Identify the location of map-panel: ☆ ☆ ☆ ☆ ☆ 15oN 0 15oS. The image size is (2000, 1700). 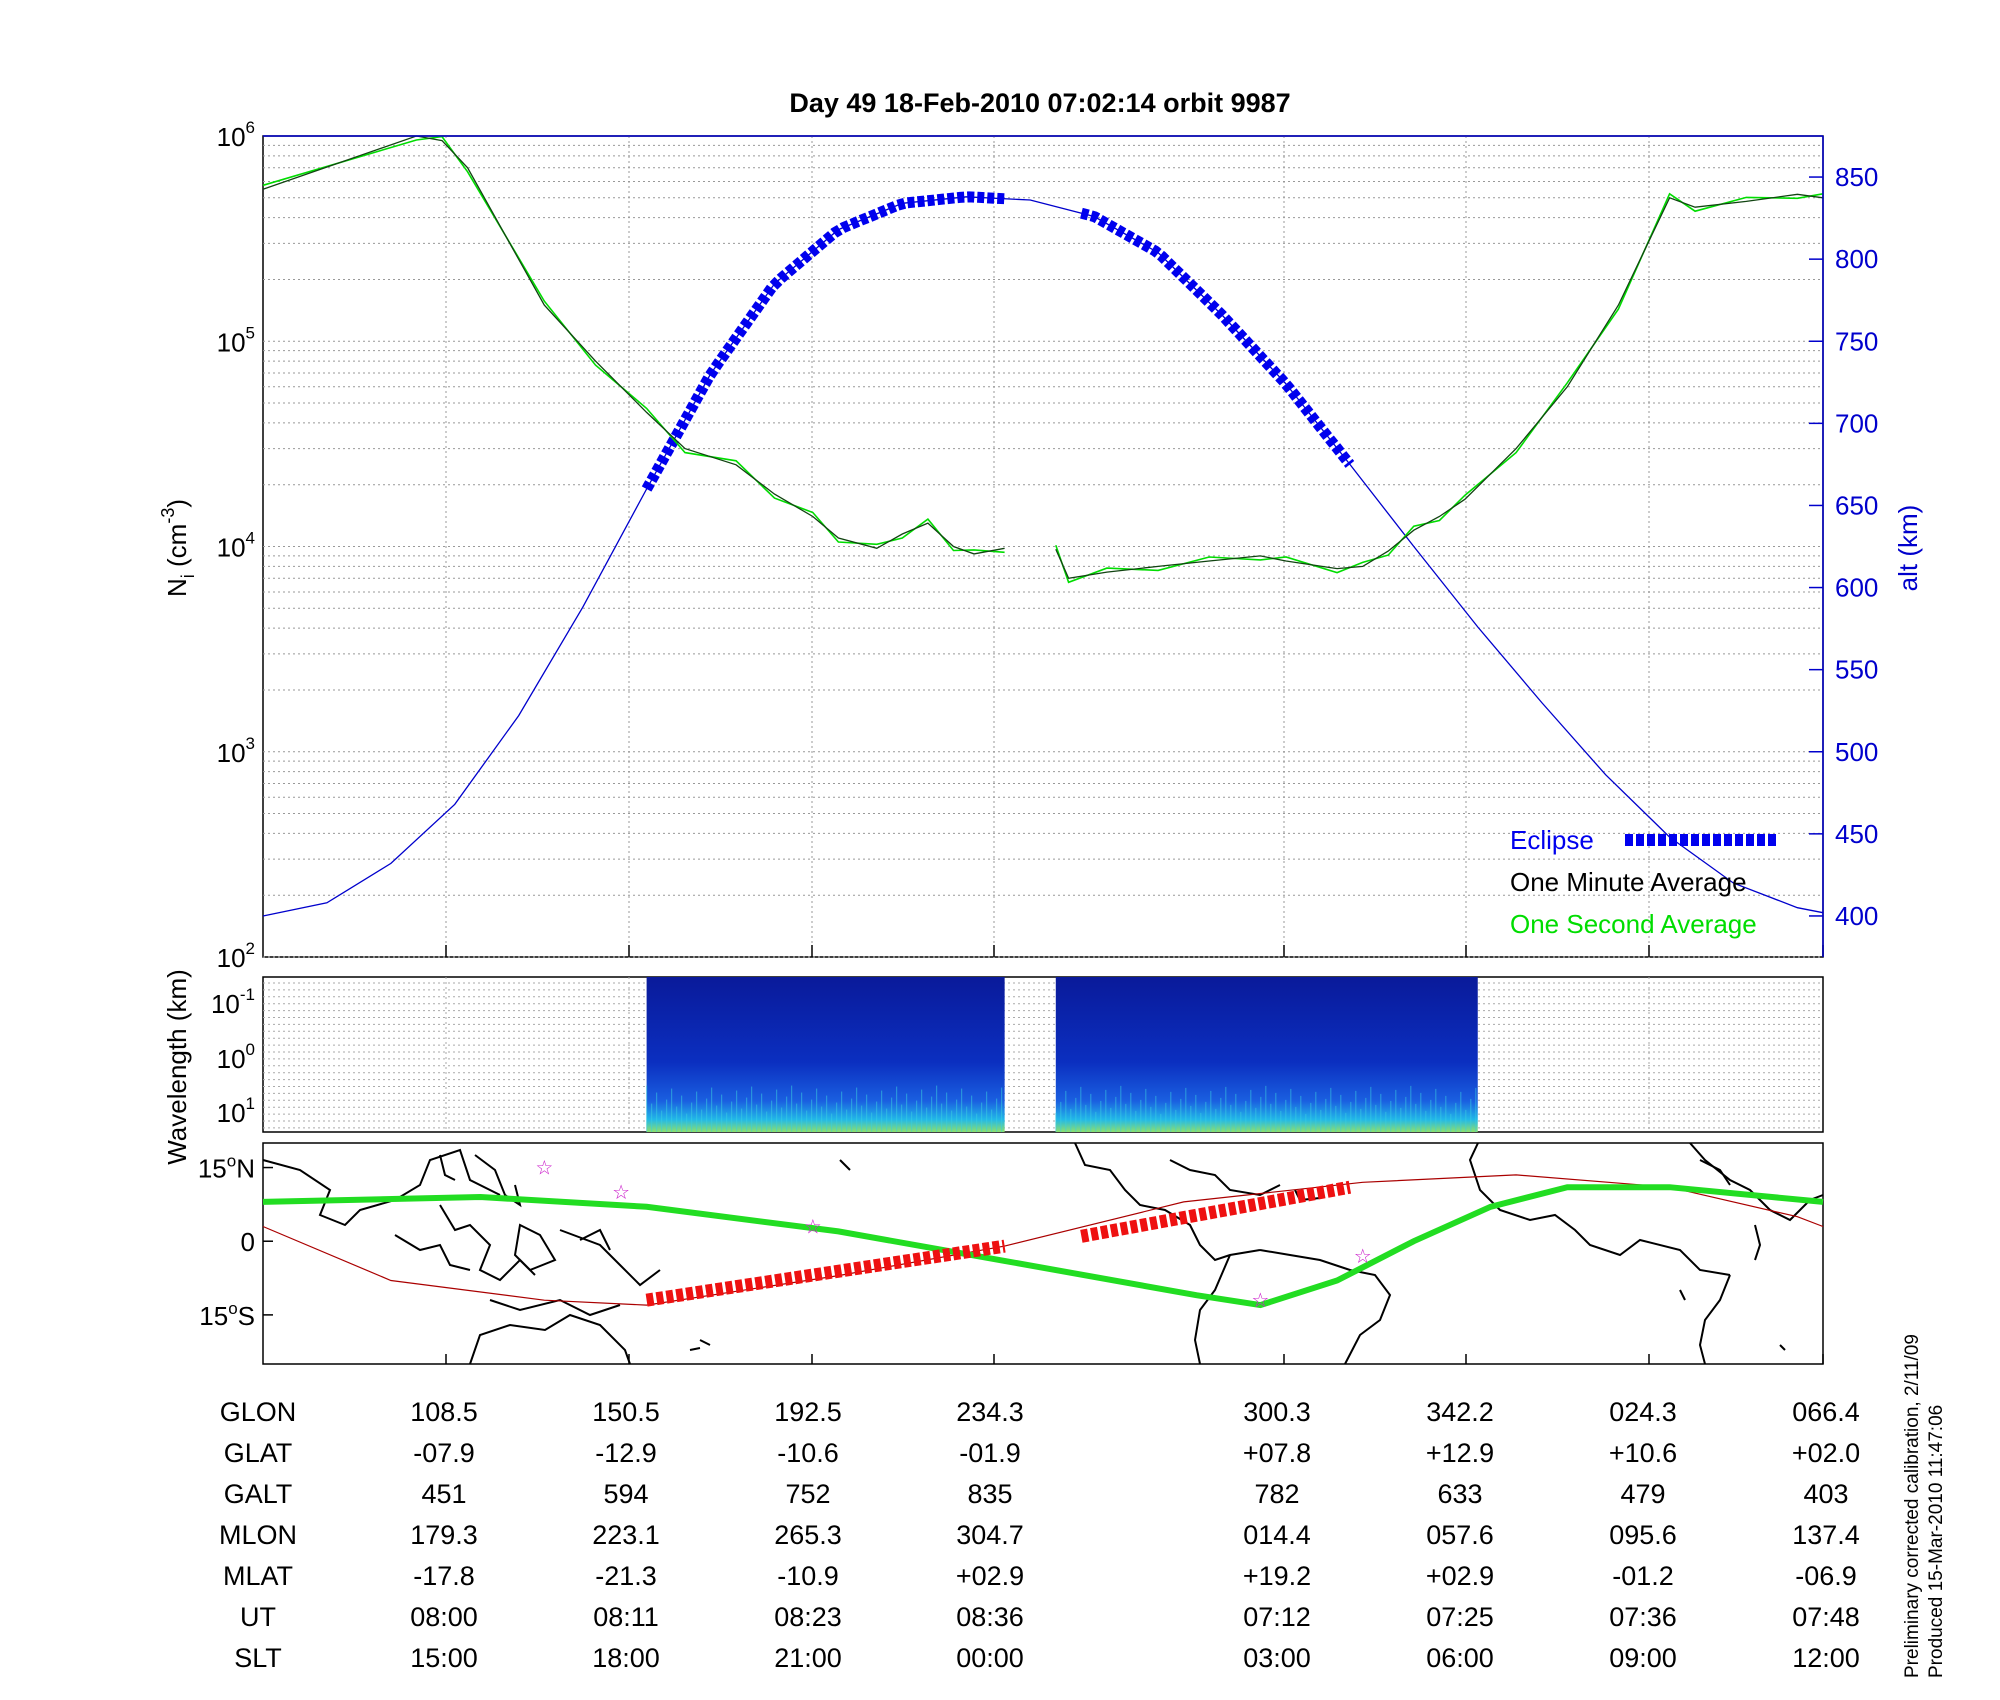
(1011, 1253).